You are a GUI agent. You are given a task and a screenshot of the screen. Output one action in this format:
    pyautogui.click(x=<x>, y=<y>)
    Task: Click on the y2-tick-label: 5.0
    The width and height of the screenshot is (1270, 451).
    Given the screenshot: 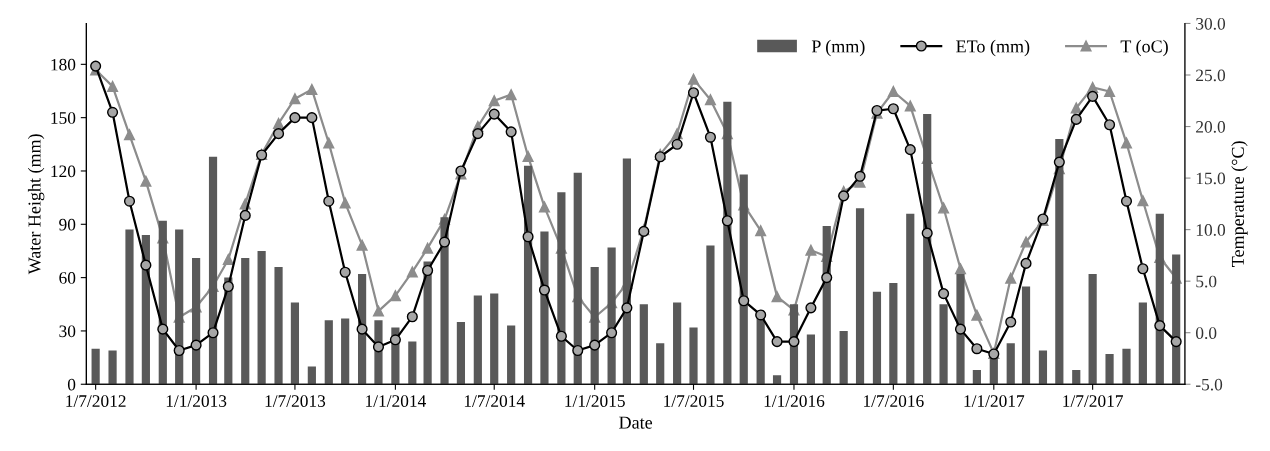 What is the action you would take?
    pyautogui.click(x=1206, y=281)
    